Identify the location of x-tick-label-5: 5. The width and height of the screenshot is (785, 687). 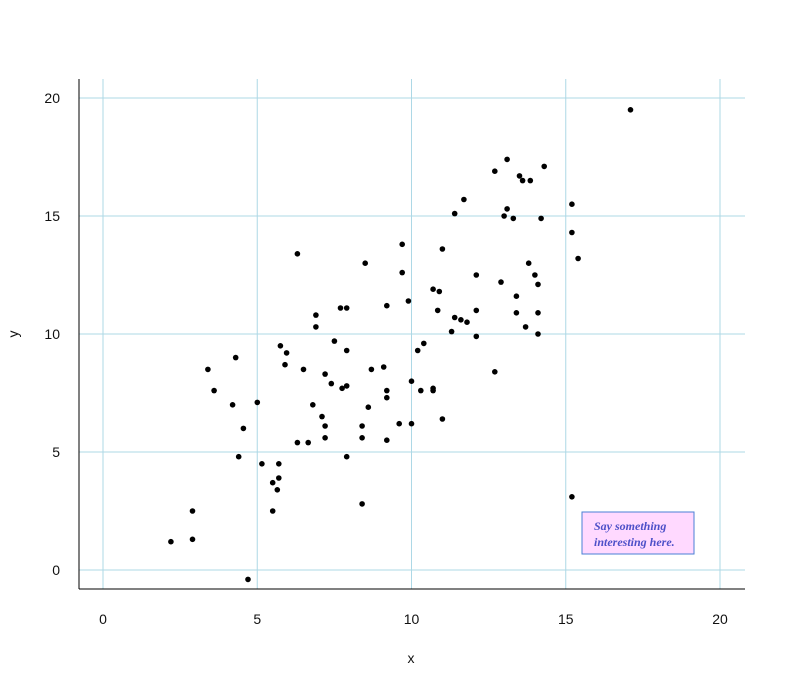
(257, 619).